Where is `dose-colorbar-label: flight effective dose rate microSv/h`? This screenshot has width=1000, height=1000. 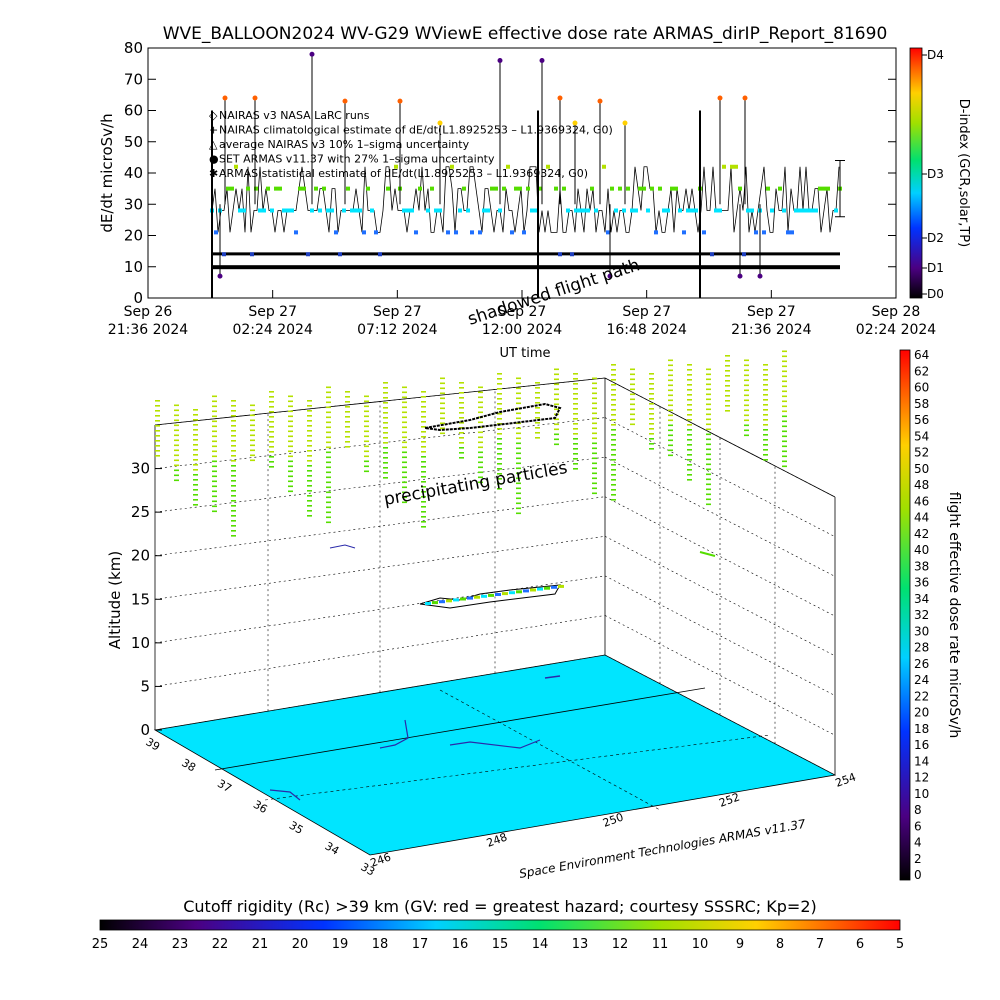 dose-colorbar-label: flight effective dose rate microSv/h is located at coordinates (954, 615).